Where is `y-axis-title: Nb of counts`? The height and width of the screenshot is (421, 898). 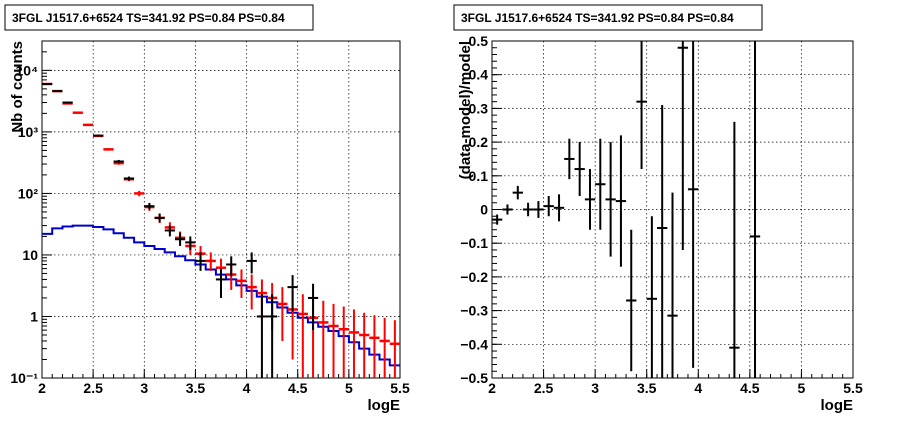 y-axis-title: Nb of counts is located at coordinates (17, 87).